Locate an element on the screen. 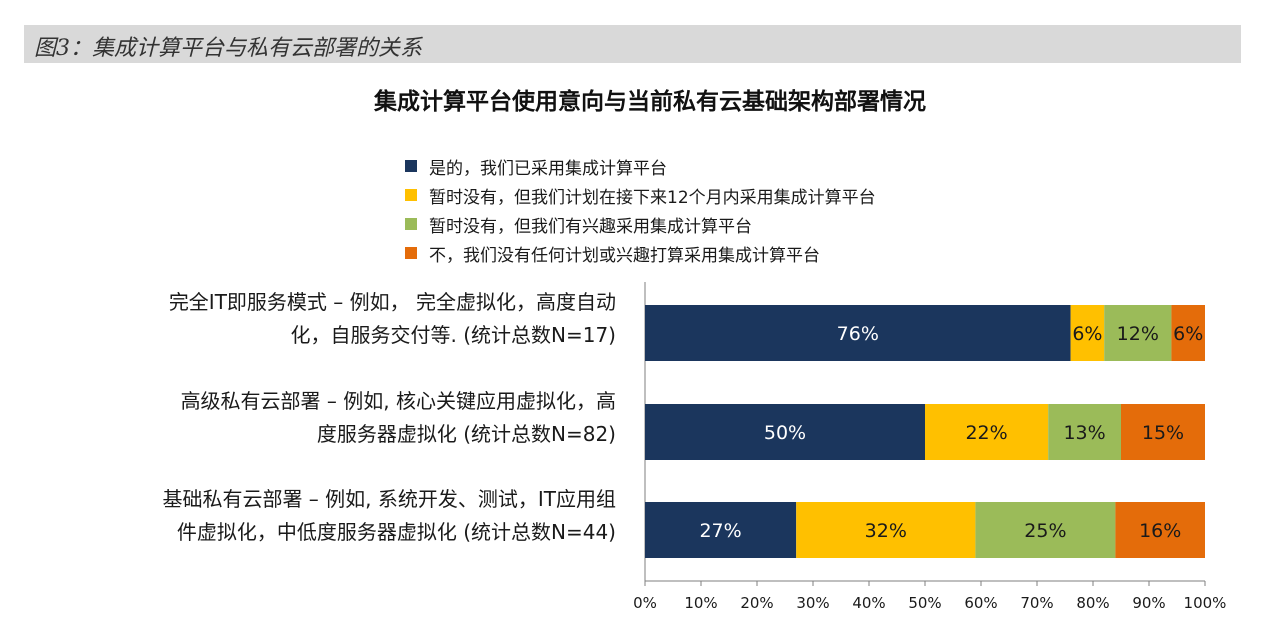  category-label-line: 度服务器虚拟化 (统计总数N=82) is located at coordinates (466, 434).